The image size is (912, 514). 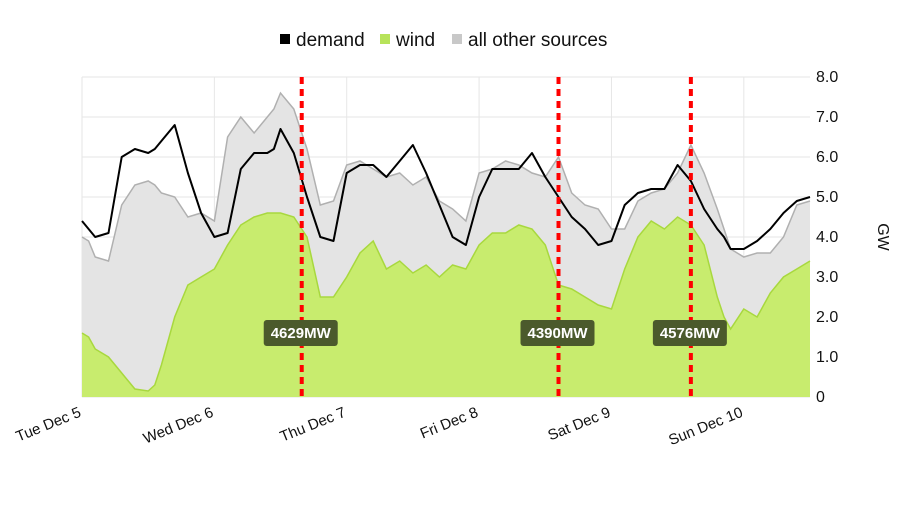 What do you see at coordinates (178, 425) in the screenshot?
I see `x-tick-label: Wed Dec 6` at bounding box center [178, 425].